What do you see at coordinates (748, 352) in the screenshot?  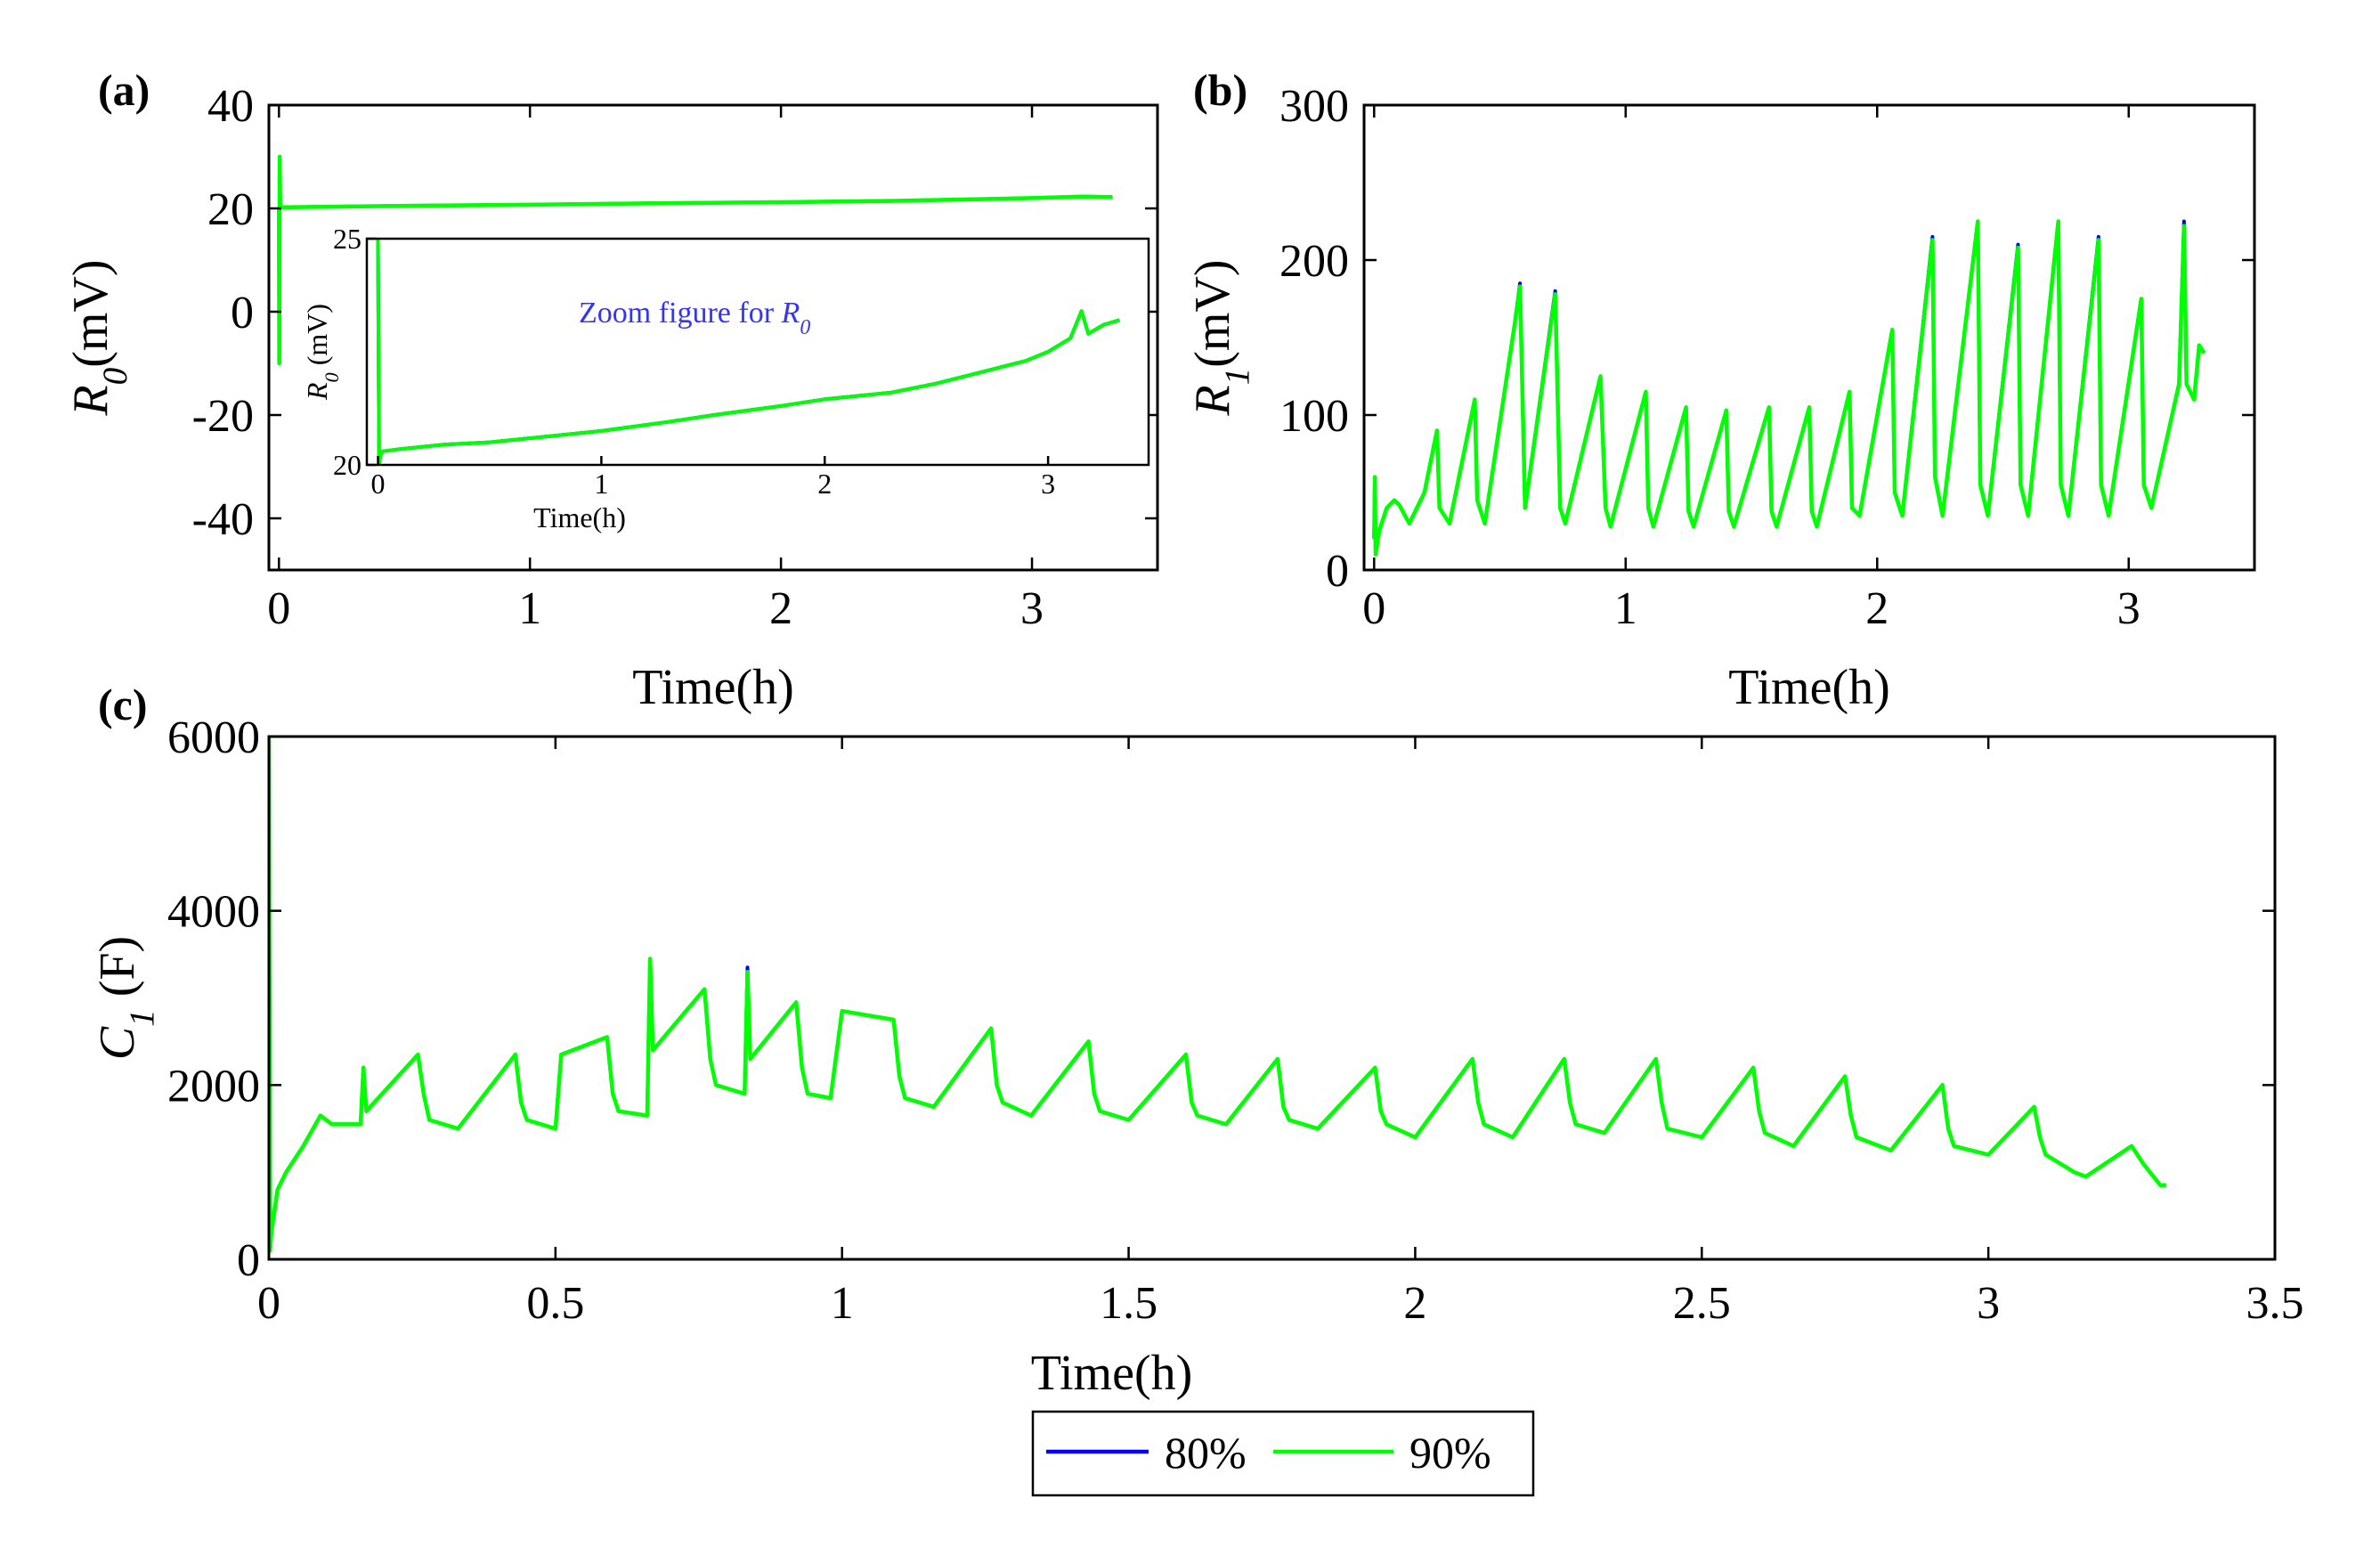 I see `inset-series-line-90%` at bounding box center [748, 352].